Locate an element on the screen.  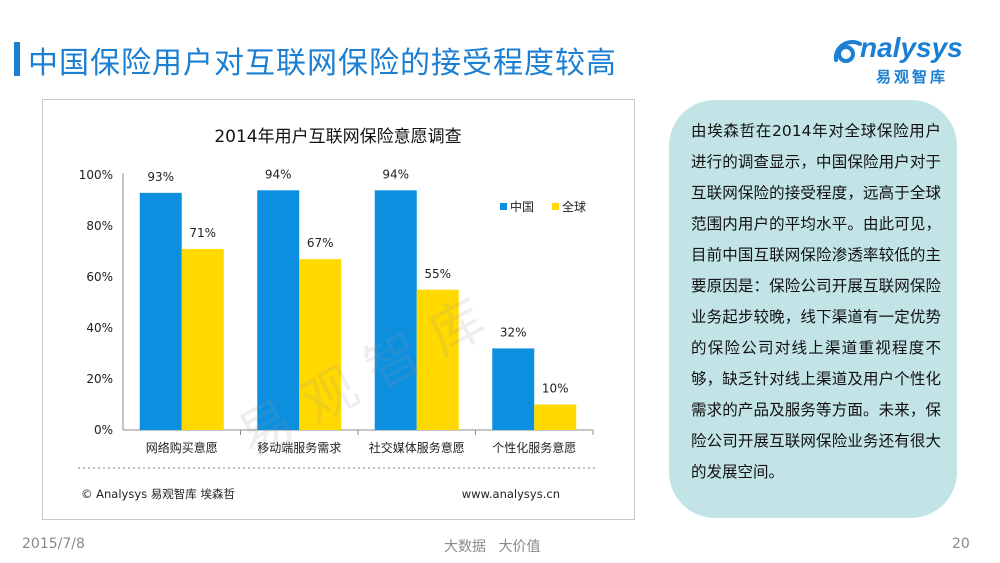
data-label: 32% is located at coordinates (513, 332).